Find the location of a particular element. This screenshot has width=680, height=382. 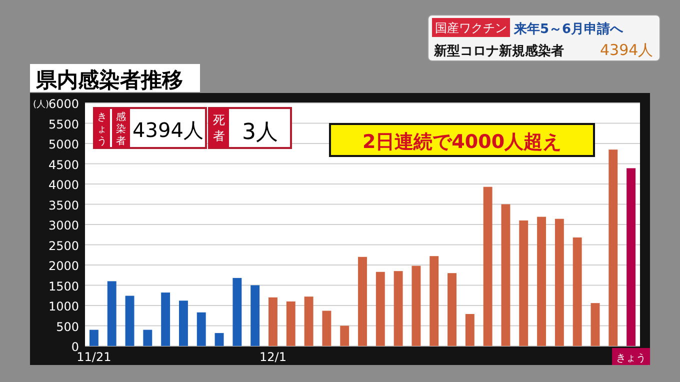

y-tick-label: 0 is located at coordinates (75, 347).